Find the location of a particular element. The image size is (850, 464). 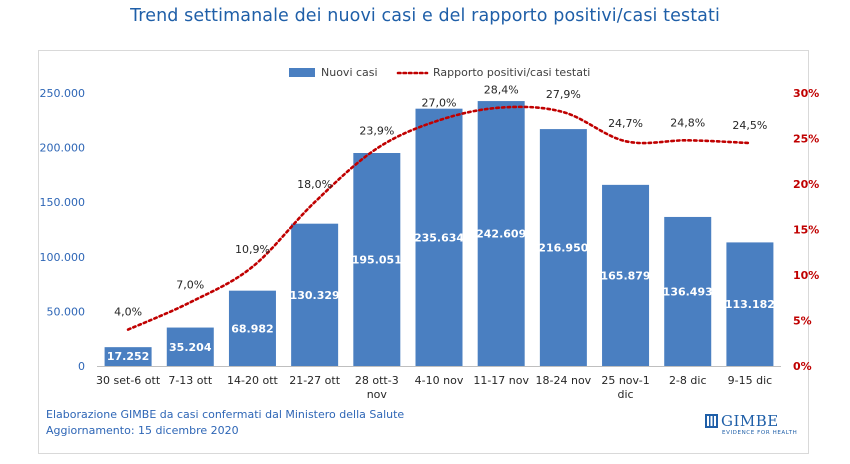

ratio-value-label: 4,0% is located at coordinates (128, 312).